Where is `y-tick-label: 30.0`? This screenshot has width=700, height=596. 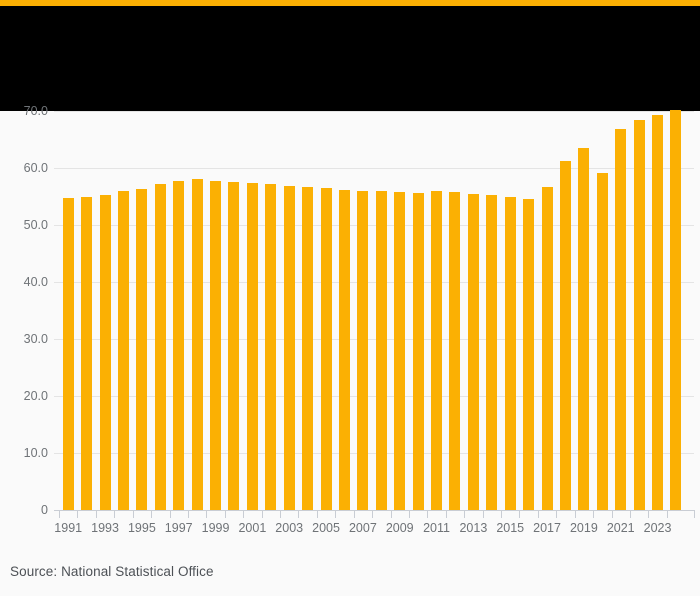 y-tick-label: 30.0 is located at coordinates (35, 339).